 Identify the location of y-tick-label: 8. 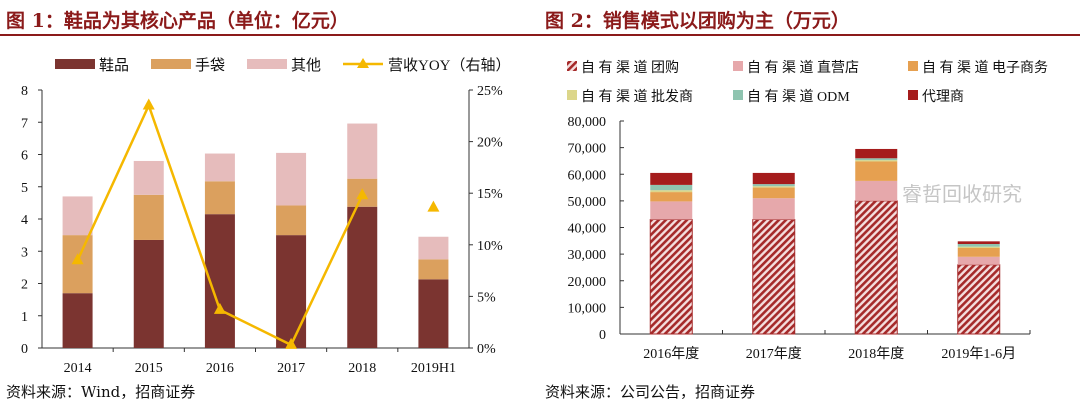
(24, 91).